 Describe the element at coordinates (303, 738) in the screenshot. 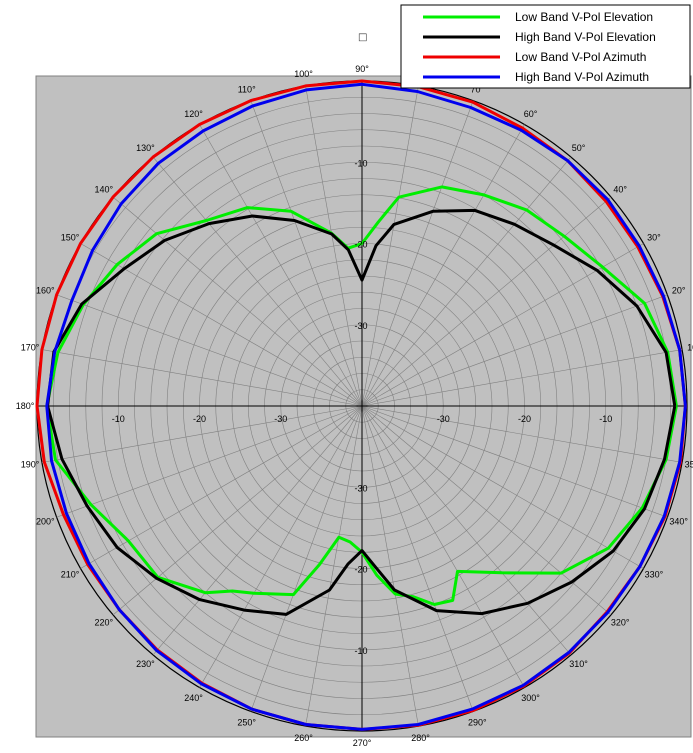

I see `angle-label: 260°` at that location.